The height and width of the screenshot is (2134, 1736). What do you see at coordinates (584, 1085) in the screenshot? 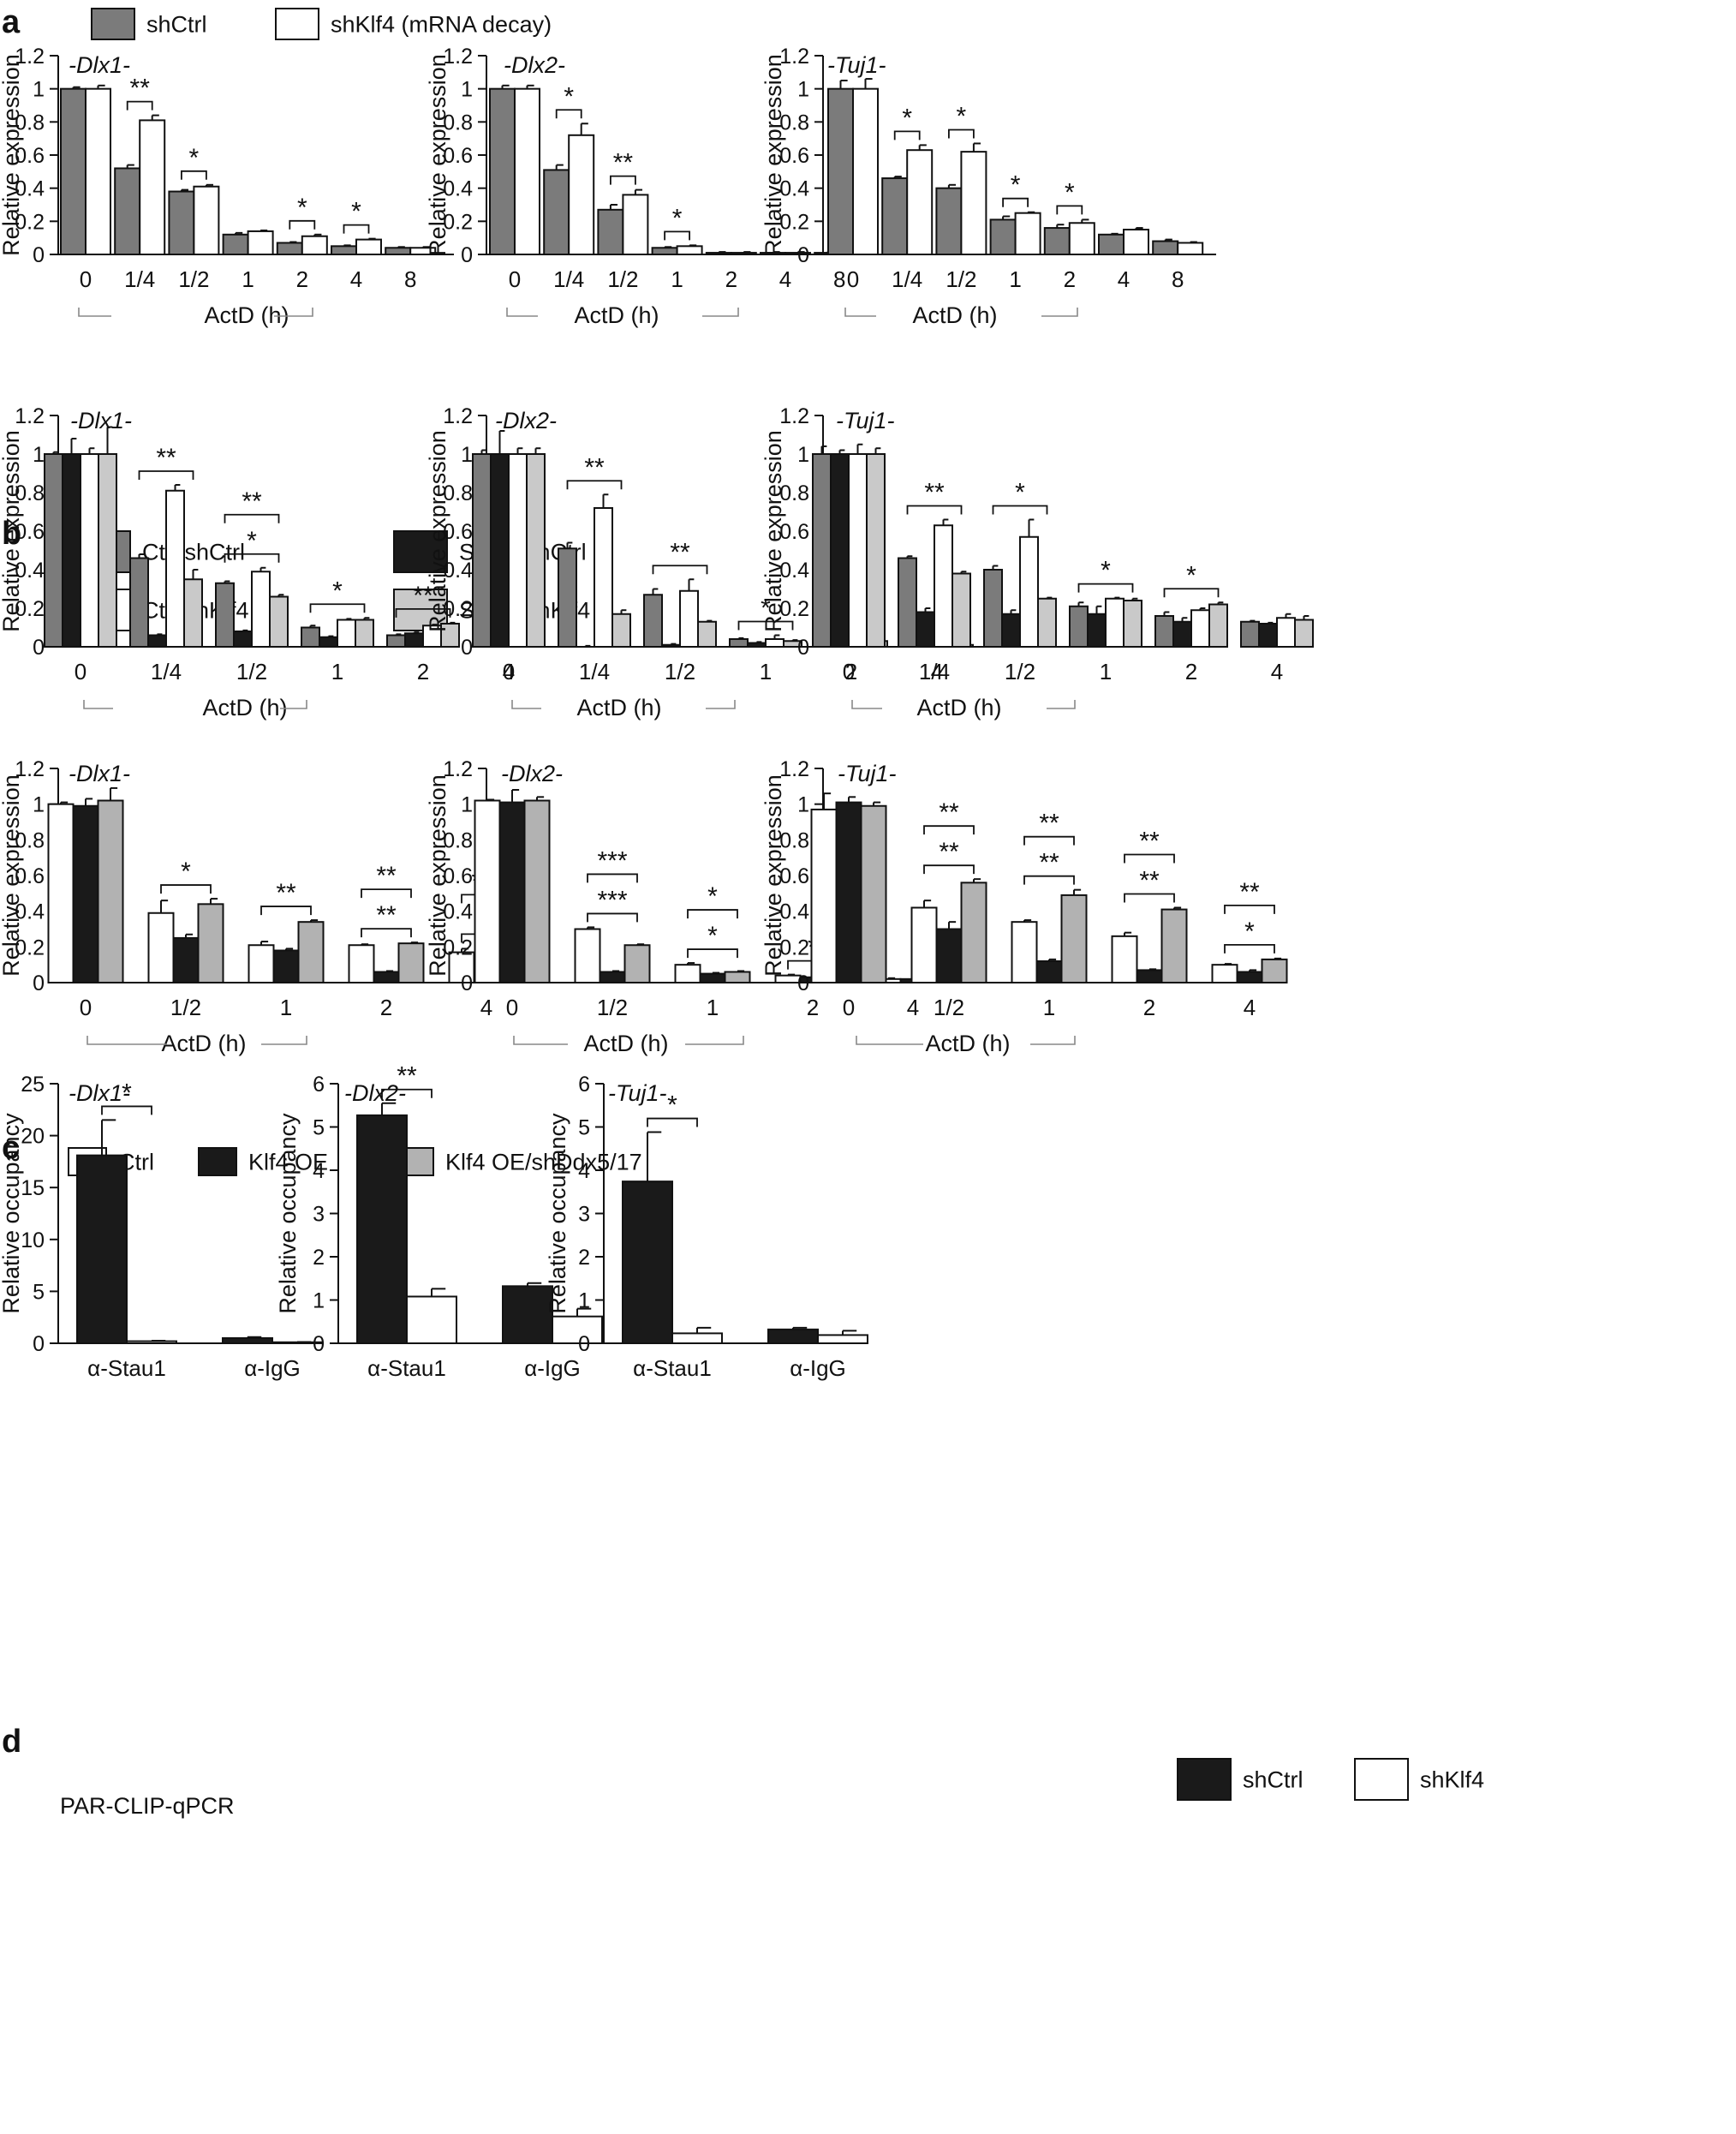
I see `y-tick-label: 6` at bounding box center [584, 1085].